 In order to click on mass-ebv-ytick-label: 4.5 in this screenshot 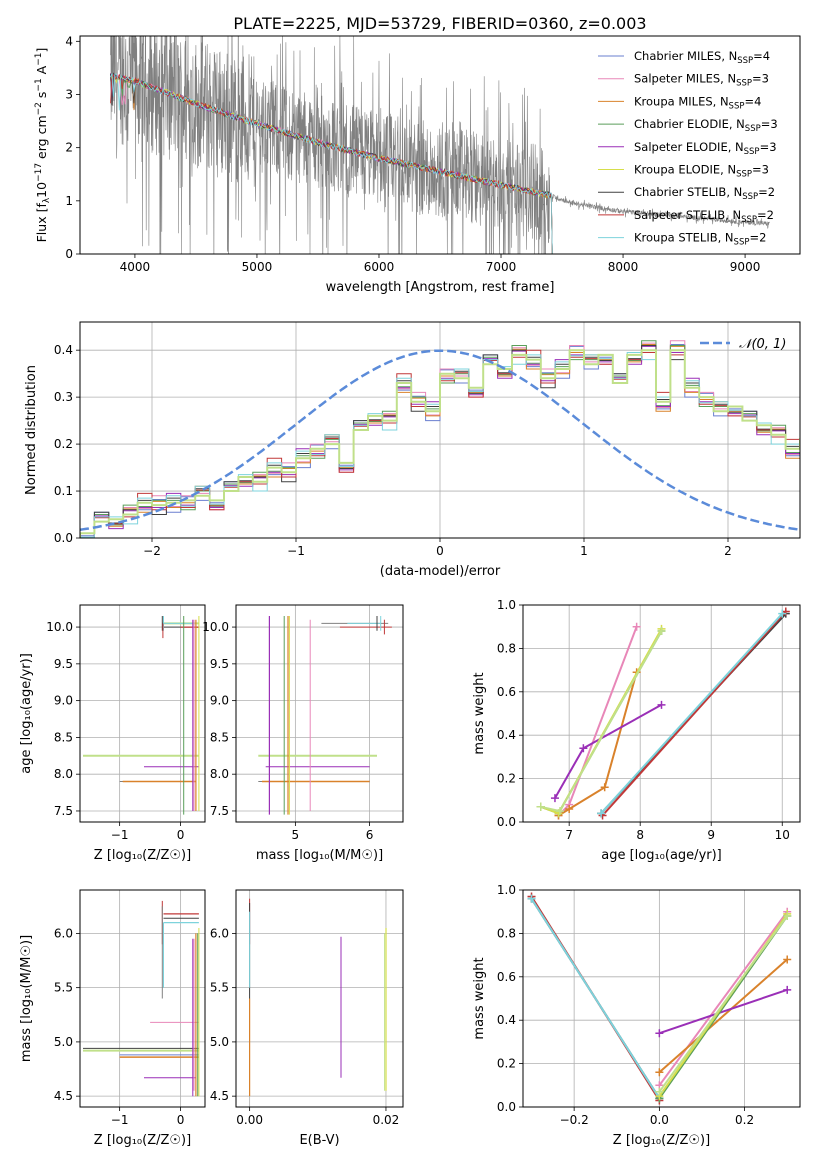, I will do `click(219, 1096)`.